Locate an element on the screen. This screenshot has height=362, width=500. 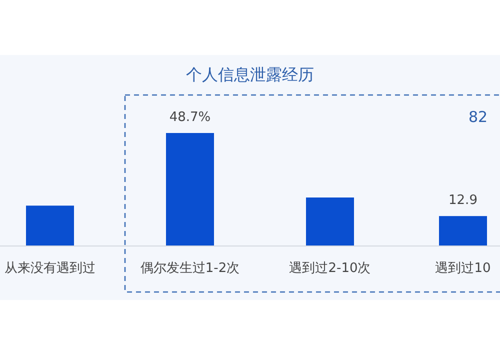
text: 82 is located at coordinates (478, 117).